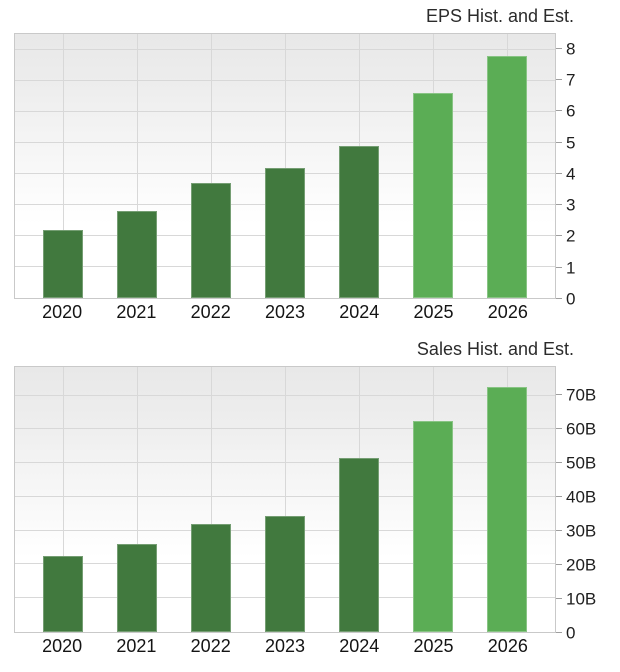 This screenshot has width=620, height=672. What do you see at coordinates (571, 236) in the screenshot?
I see `y-tick-label-2: 2` at bounding box center [571, 236].